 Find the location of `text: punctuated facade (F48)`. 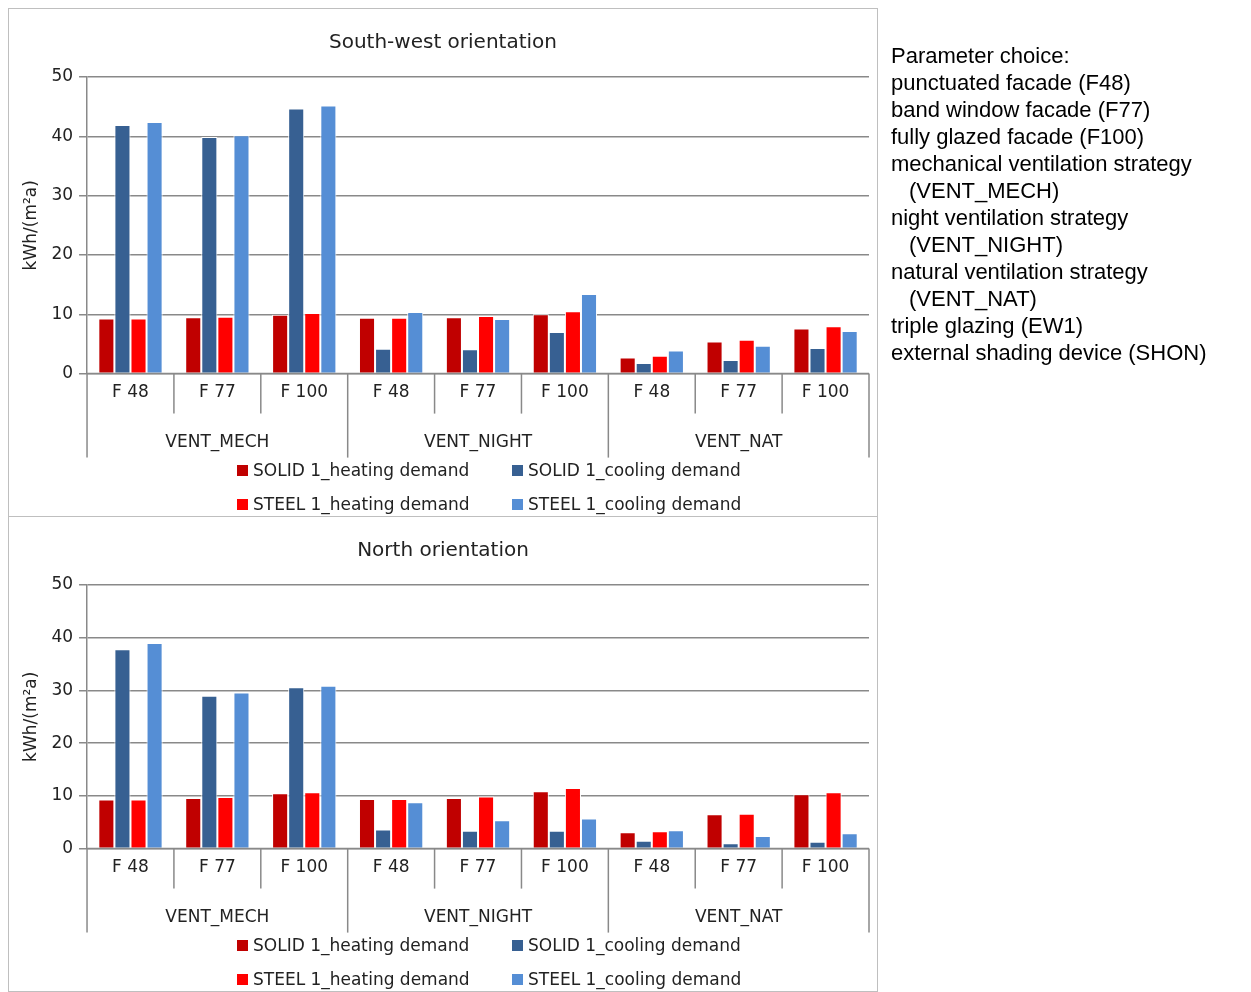

text: punctuated facade (F48) is located at coordinates (1011, 82).